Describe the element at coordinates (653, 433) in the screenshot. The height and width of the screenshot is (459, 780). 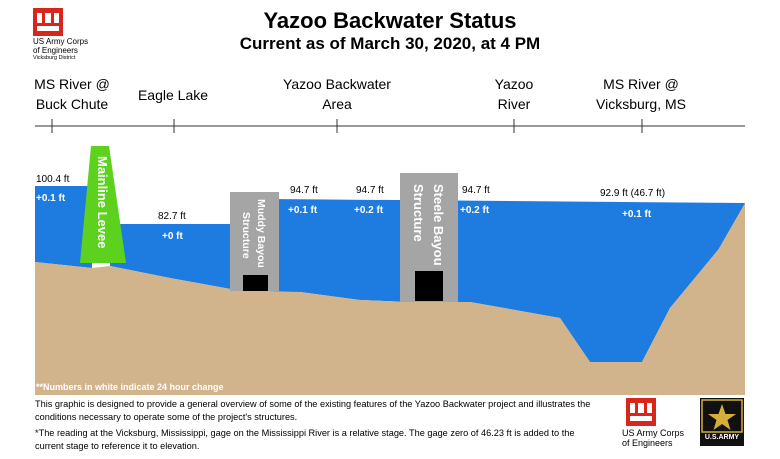
I see `footer-usace-line1: US Army Corps` at that location.